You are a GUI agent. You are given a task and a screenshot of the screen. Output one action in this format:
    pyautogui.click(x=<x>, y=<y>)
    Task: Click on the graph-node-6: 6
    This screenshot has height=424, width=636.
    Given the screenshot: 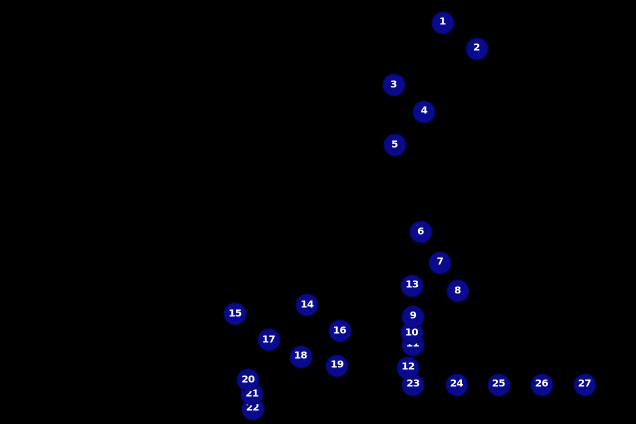 What is the action you would take?
    pyautogui.click(x=420, y=232)
    